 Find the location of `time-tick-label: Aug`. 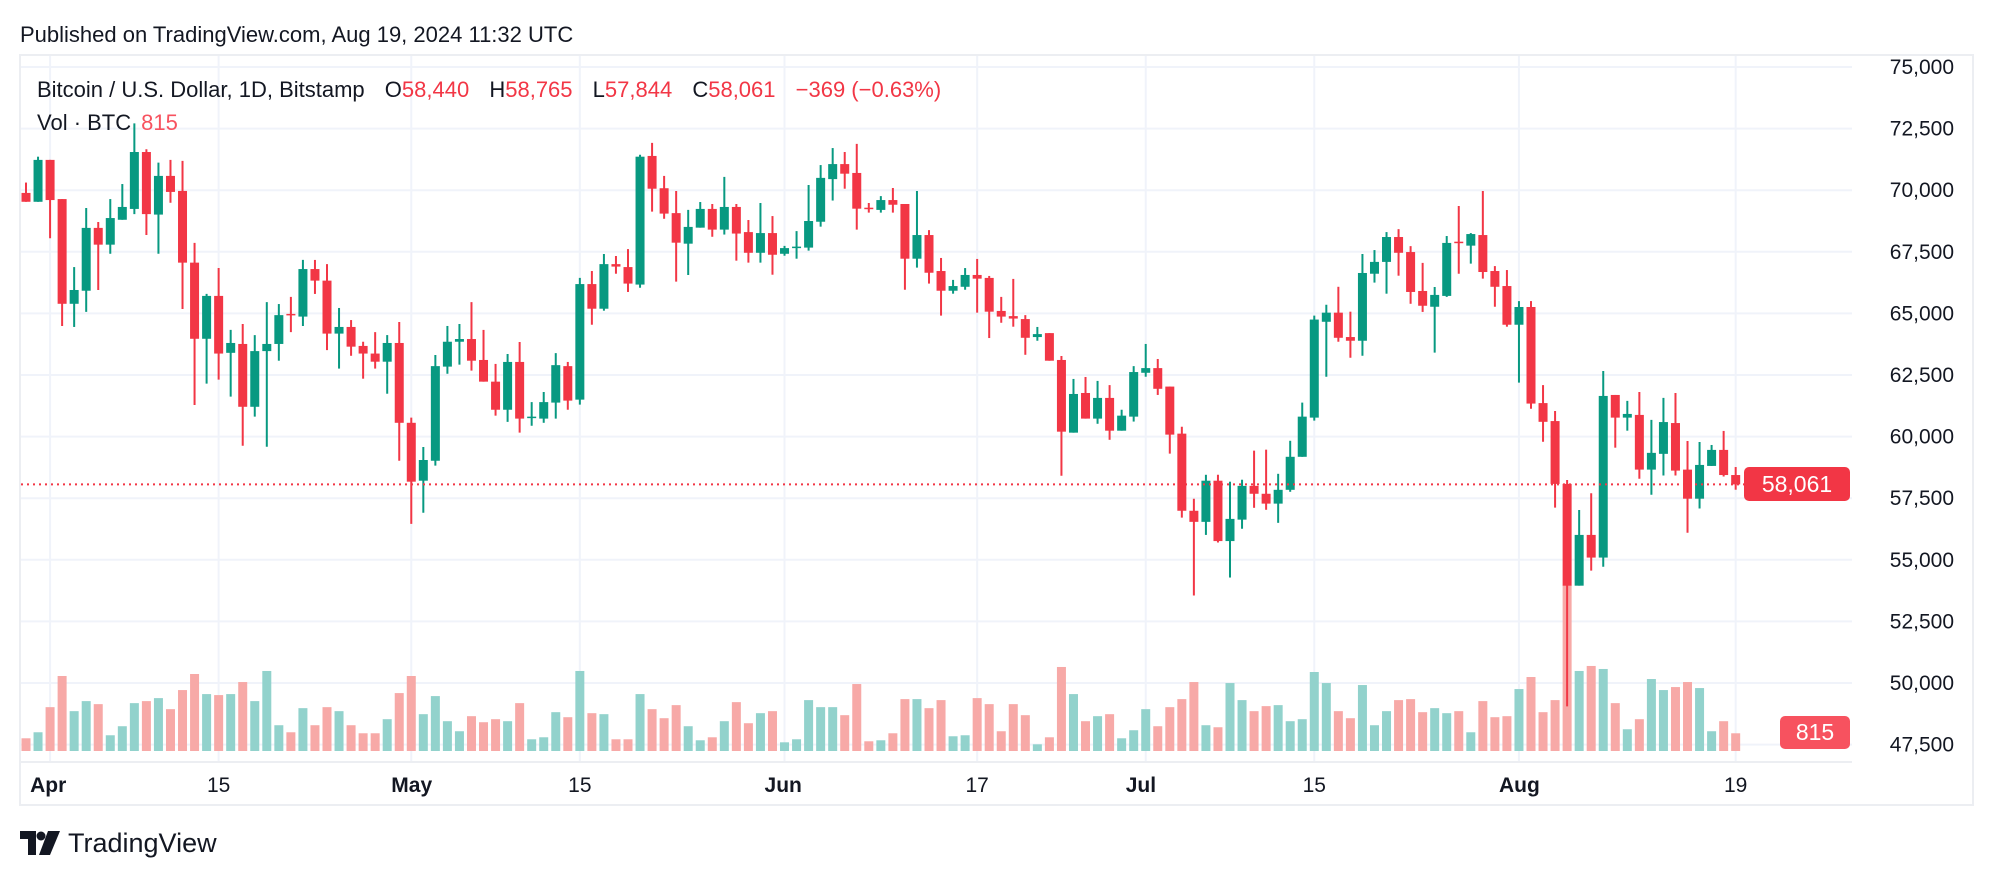

time-tick-label: Aug is located at coordinates (1519, 785).